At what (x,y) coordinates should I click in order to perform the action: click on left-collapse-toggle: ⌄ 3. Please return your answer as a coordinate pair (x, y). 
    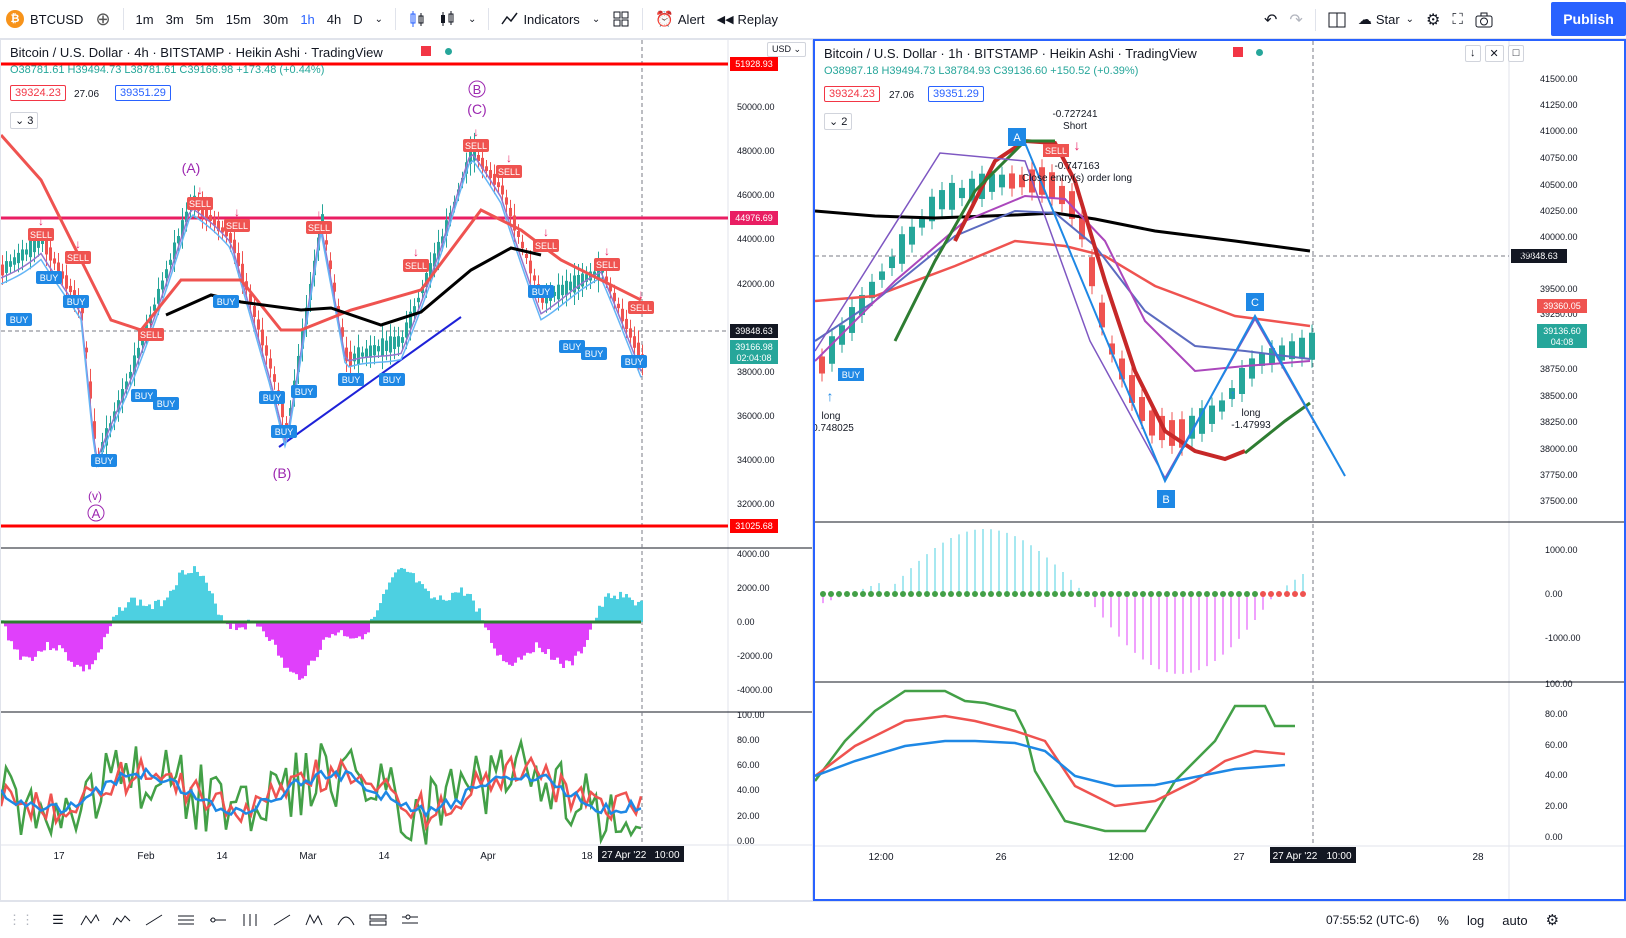
    Looking at the image, I should click on (24, 120).